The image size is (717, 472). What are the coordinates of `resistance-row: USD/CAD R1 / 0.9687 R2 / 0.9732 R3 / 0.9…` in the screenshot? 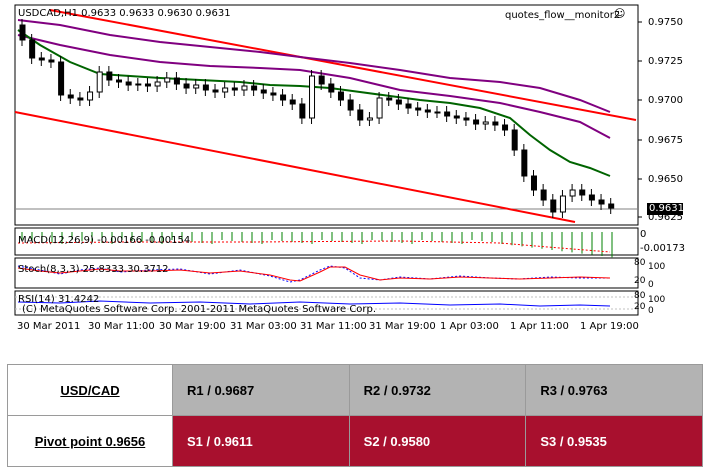 It's located at (355, 390).